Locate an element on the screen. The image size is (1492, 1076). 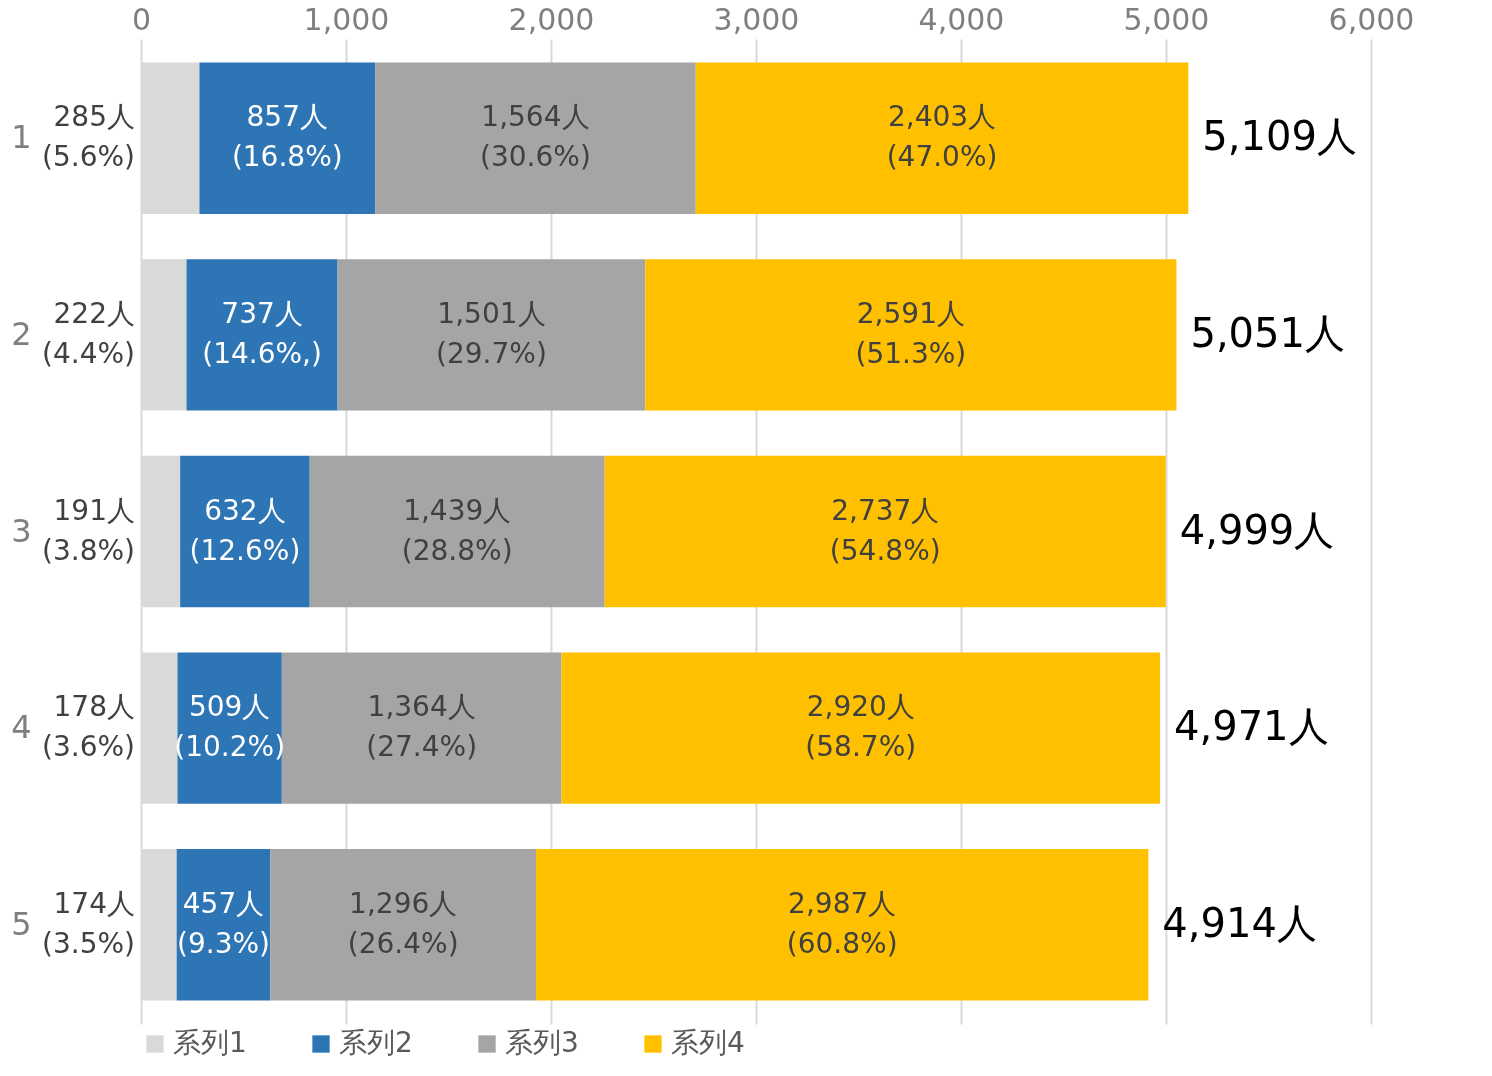
y-tick-label: 4 is located at coordinates (21, 727).